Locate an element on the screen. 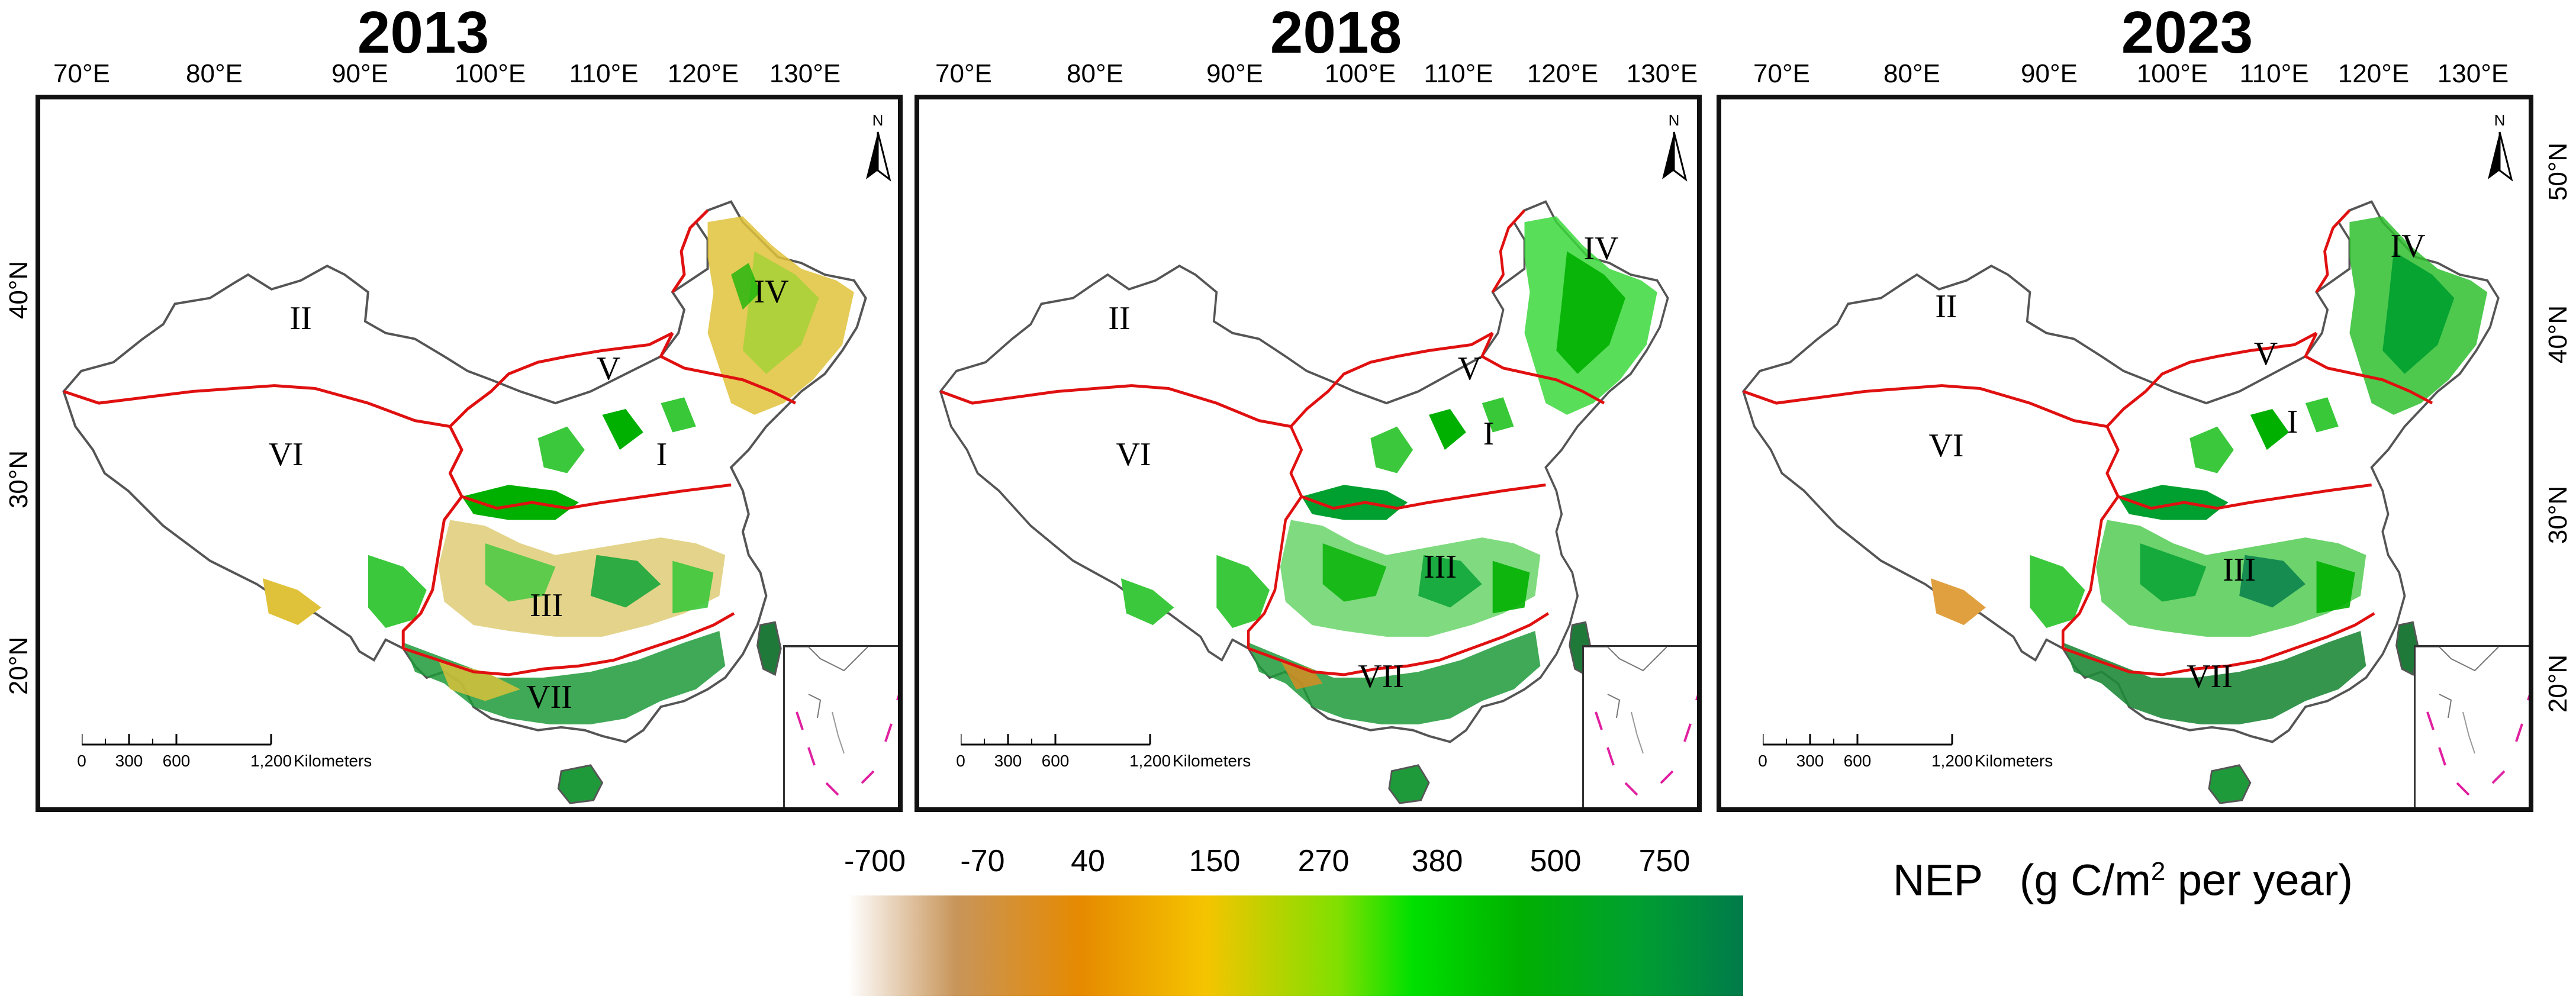  panel-title-2013: 2013 is located at coordinates (423, 33).